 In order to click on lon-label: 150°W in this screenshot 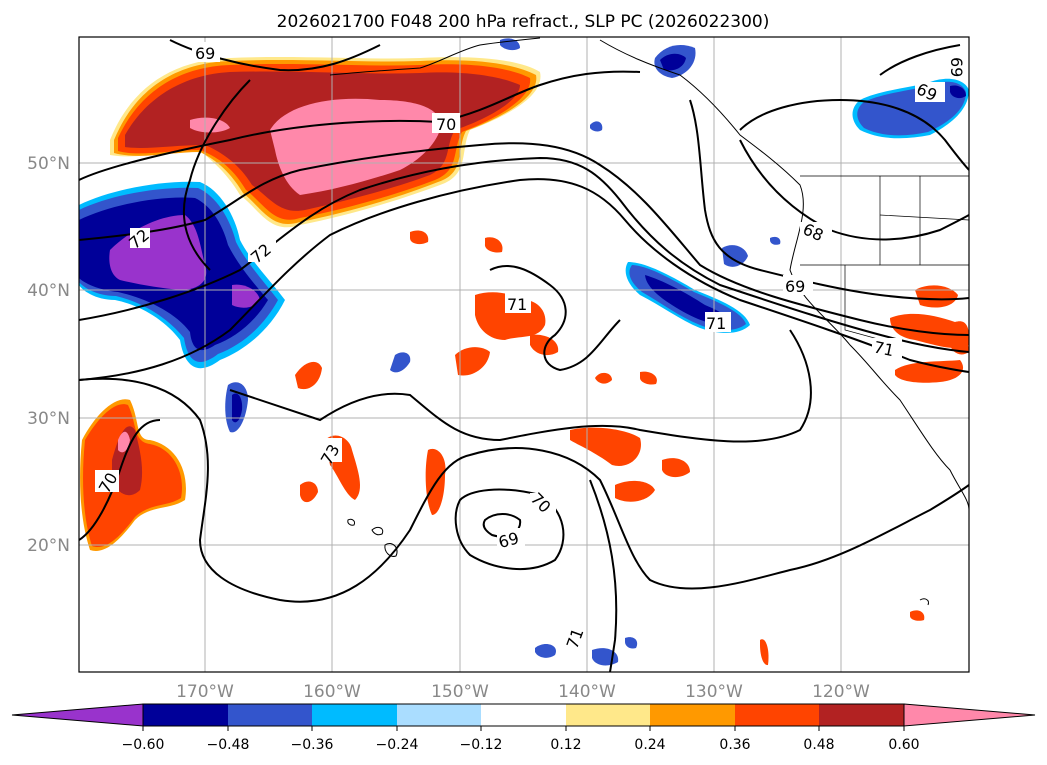, I will do `click(460, 692)`.